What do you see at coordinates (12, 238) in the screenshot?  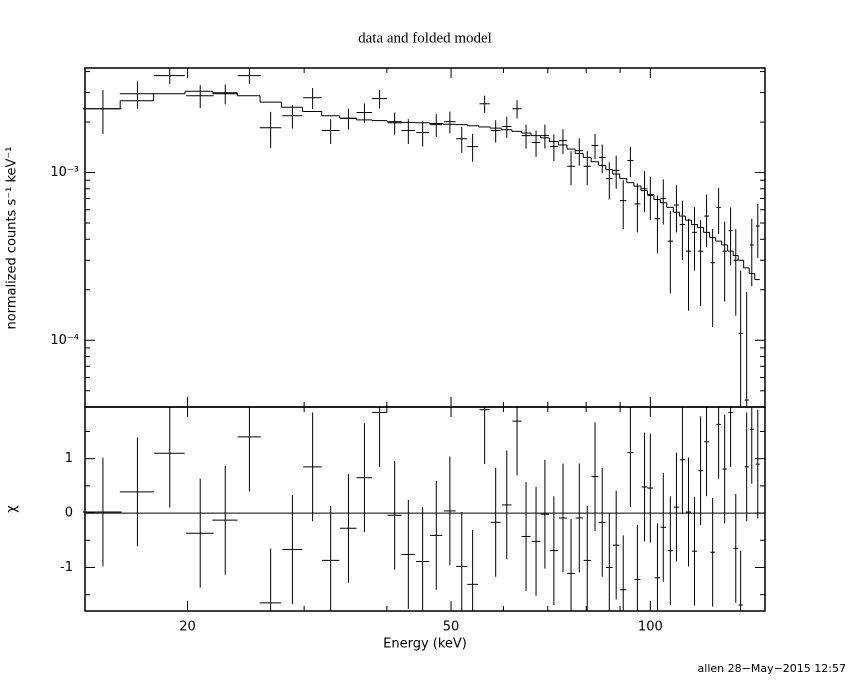 I see `y-axis-label: normalized counts s⁻¹ keV⁻¹` at bounding box center [12, 238].